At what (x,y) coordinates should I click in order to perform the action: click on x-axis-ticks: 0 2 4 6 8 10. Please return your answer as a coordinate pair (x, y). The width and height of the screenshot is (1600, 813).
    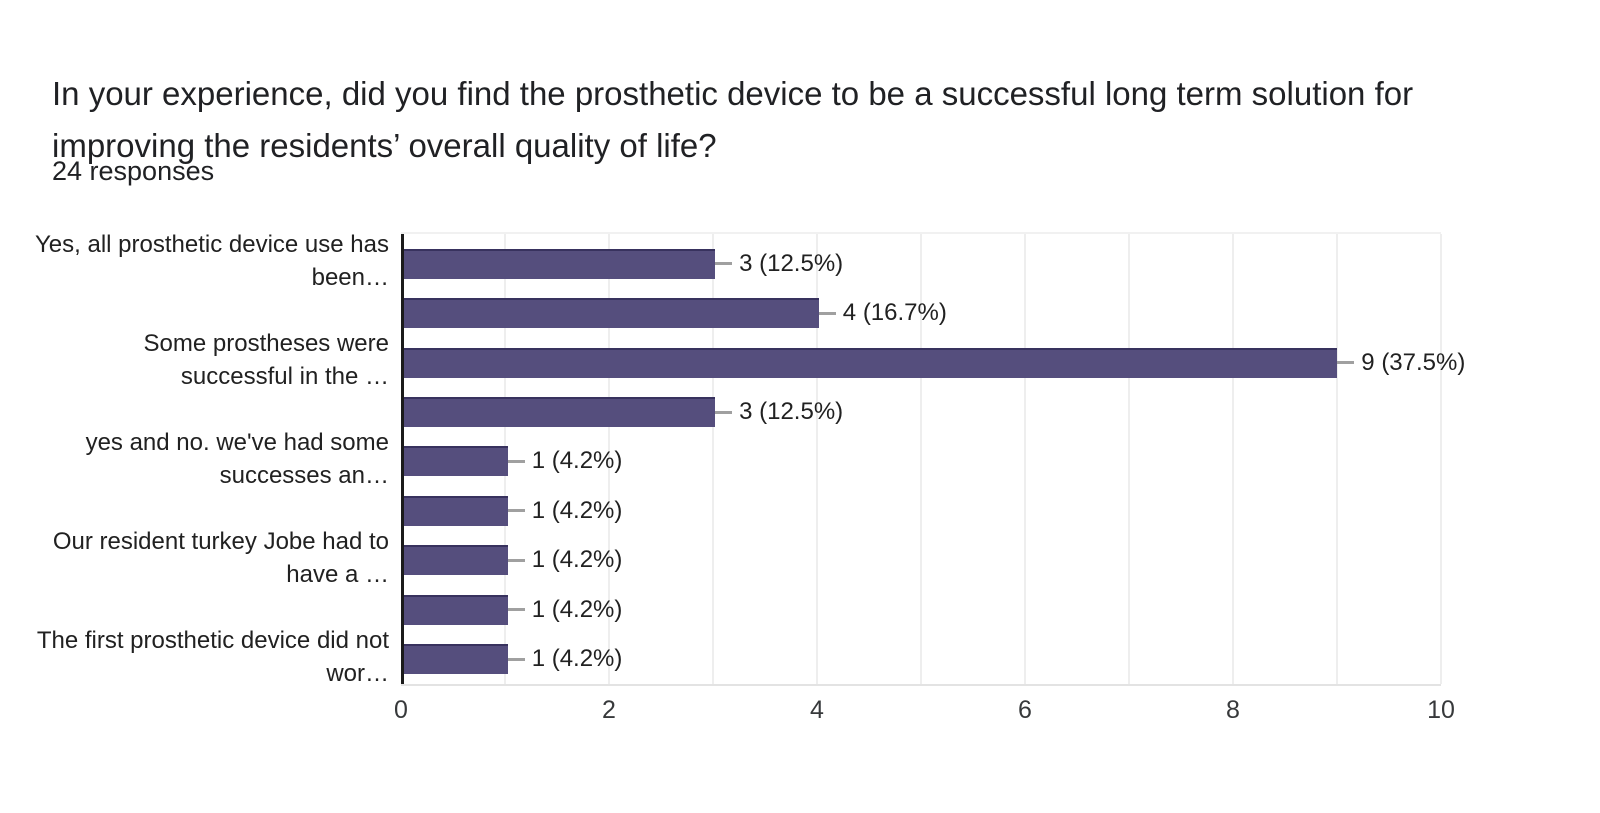
    Looking at the image, I should click on (924, 716).